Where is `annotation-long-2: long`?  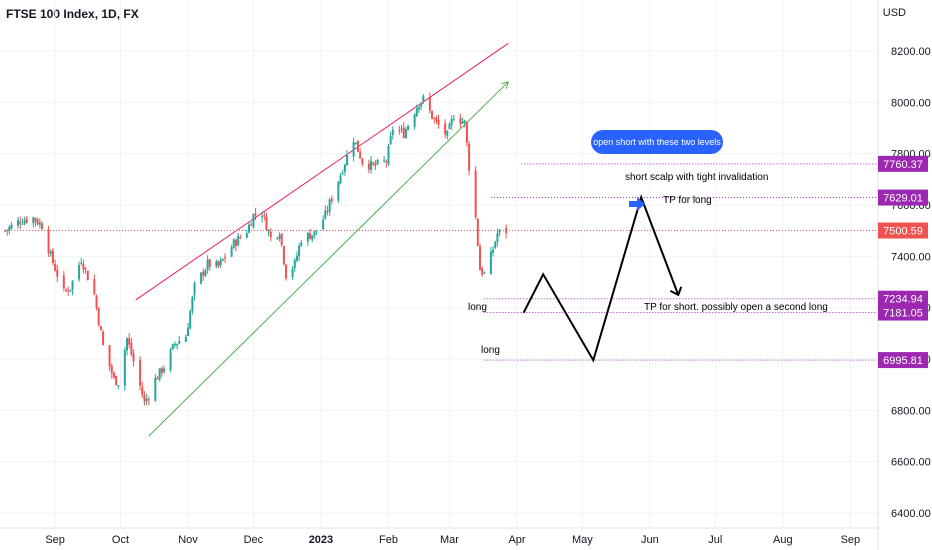
annotation-long-2: long is located at coordinates (490, 350).